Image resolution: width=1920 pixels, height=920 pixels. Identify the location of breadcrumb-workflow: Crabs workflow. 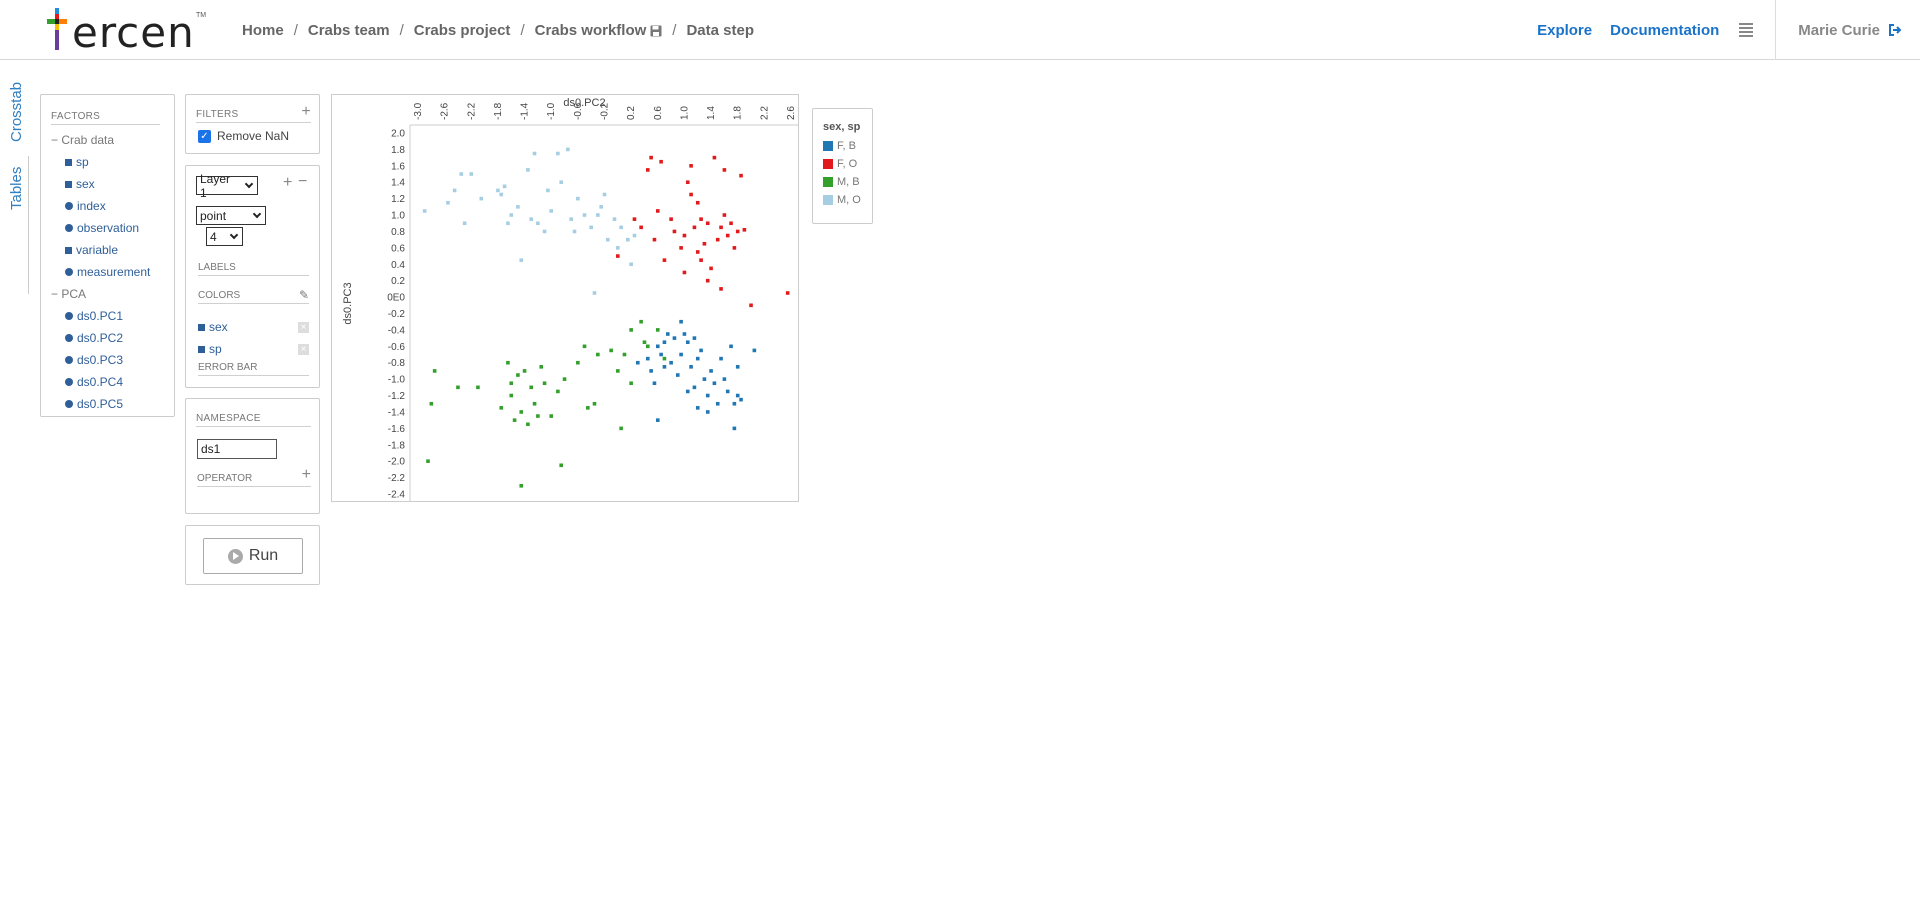
(590, 30).